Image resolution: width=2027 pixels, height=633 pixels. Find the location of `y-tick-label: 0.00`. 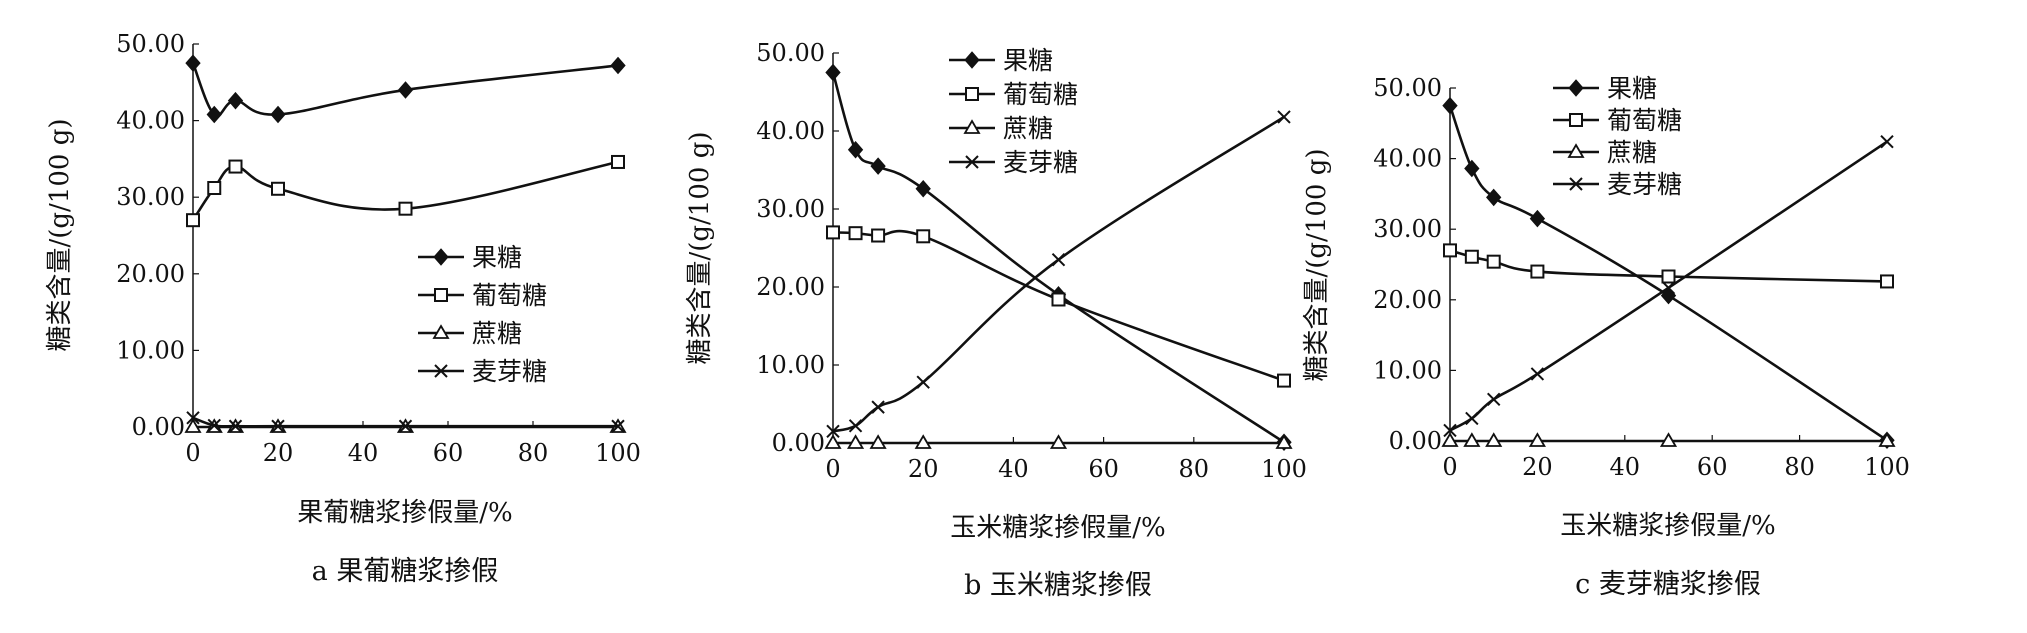

y-tick-label: 0.00 is located at coordinates (158, 427).